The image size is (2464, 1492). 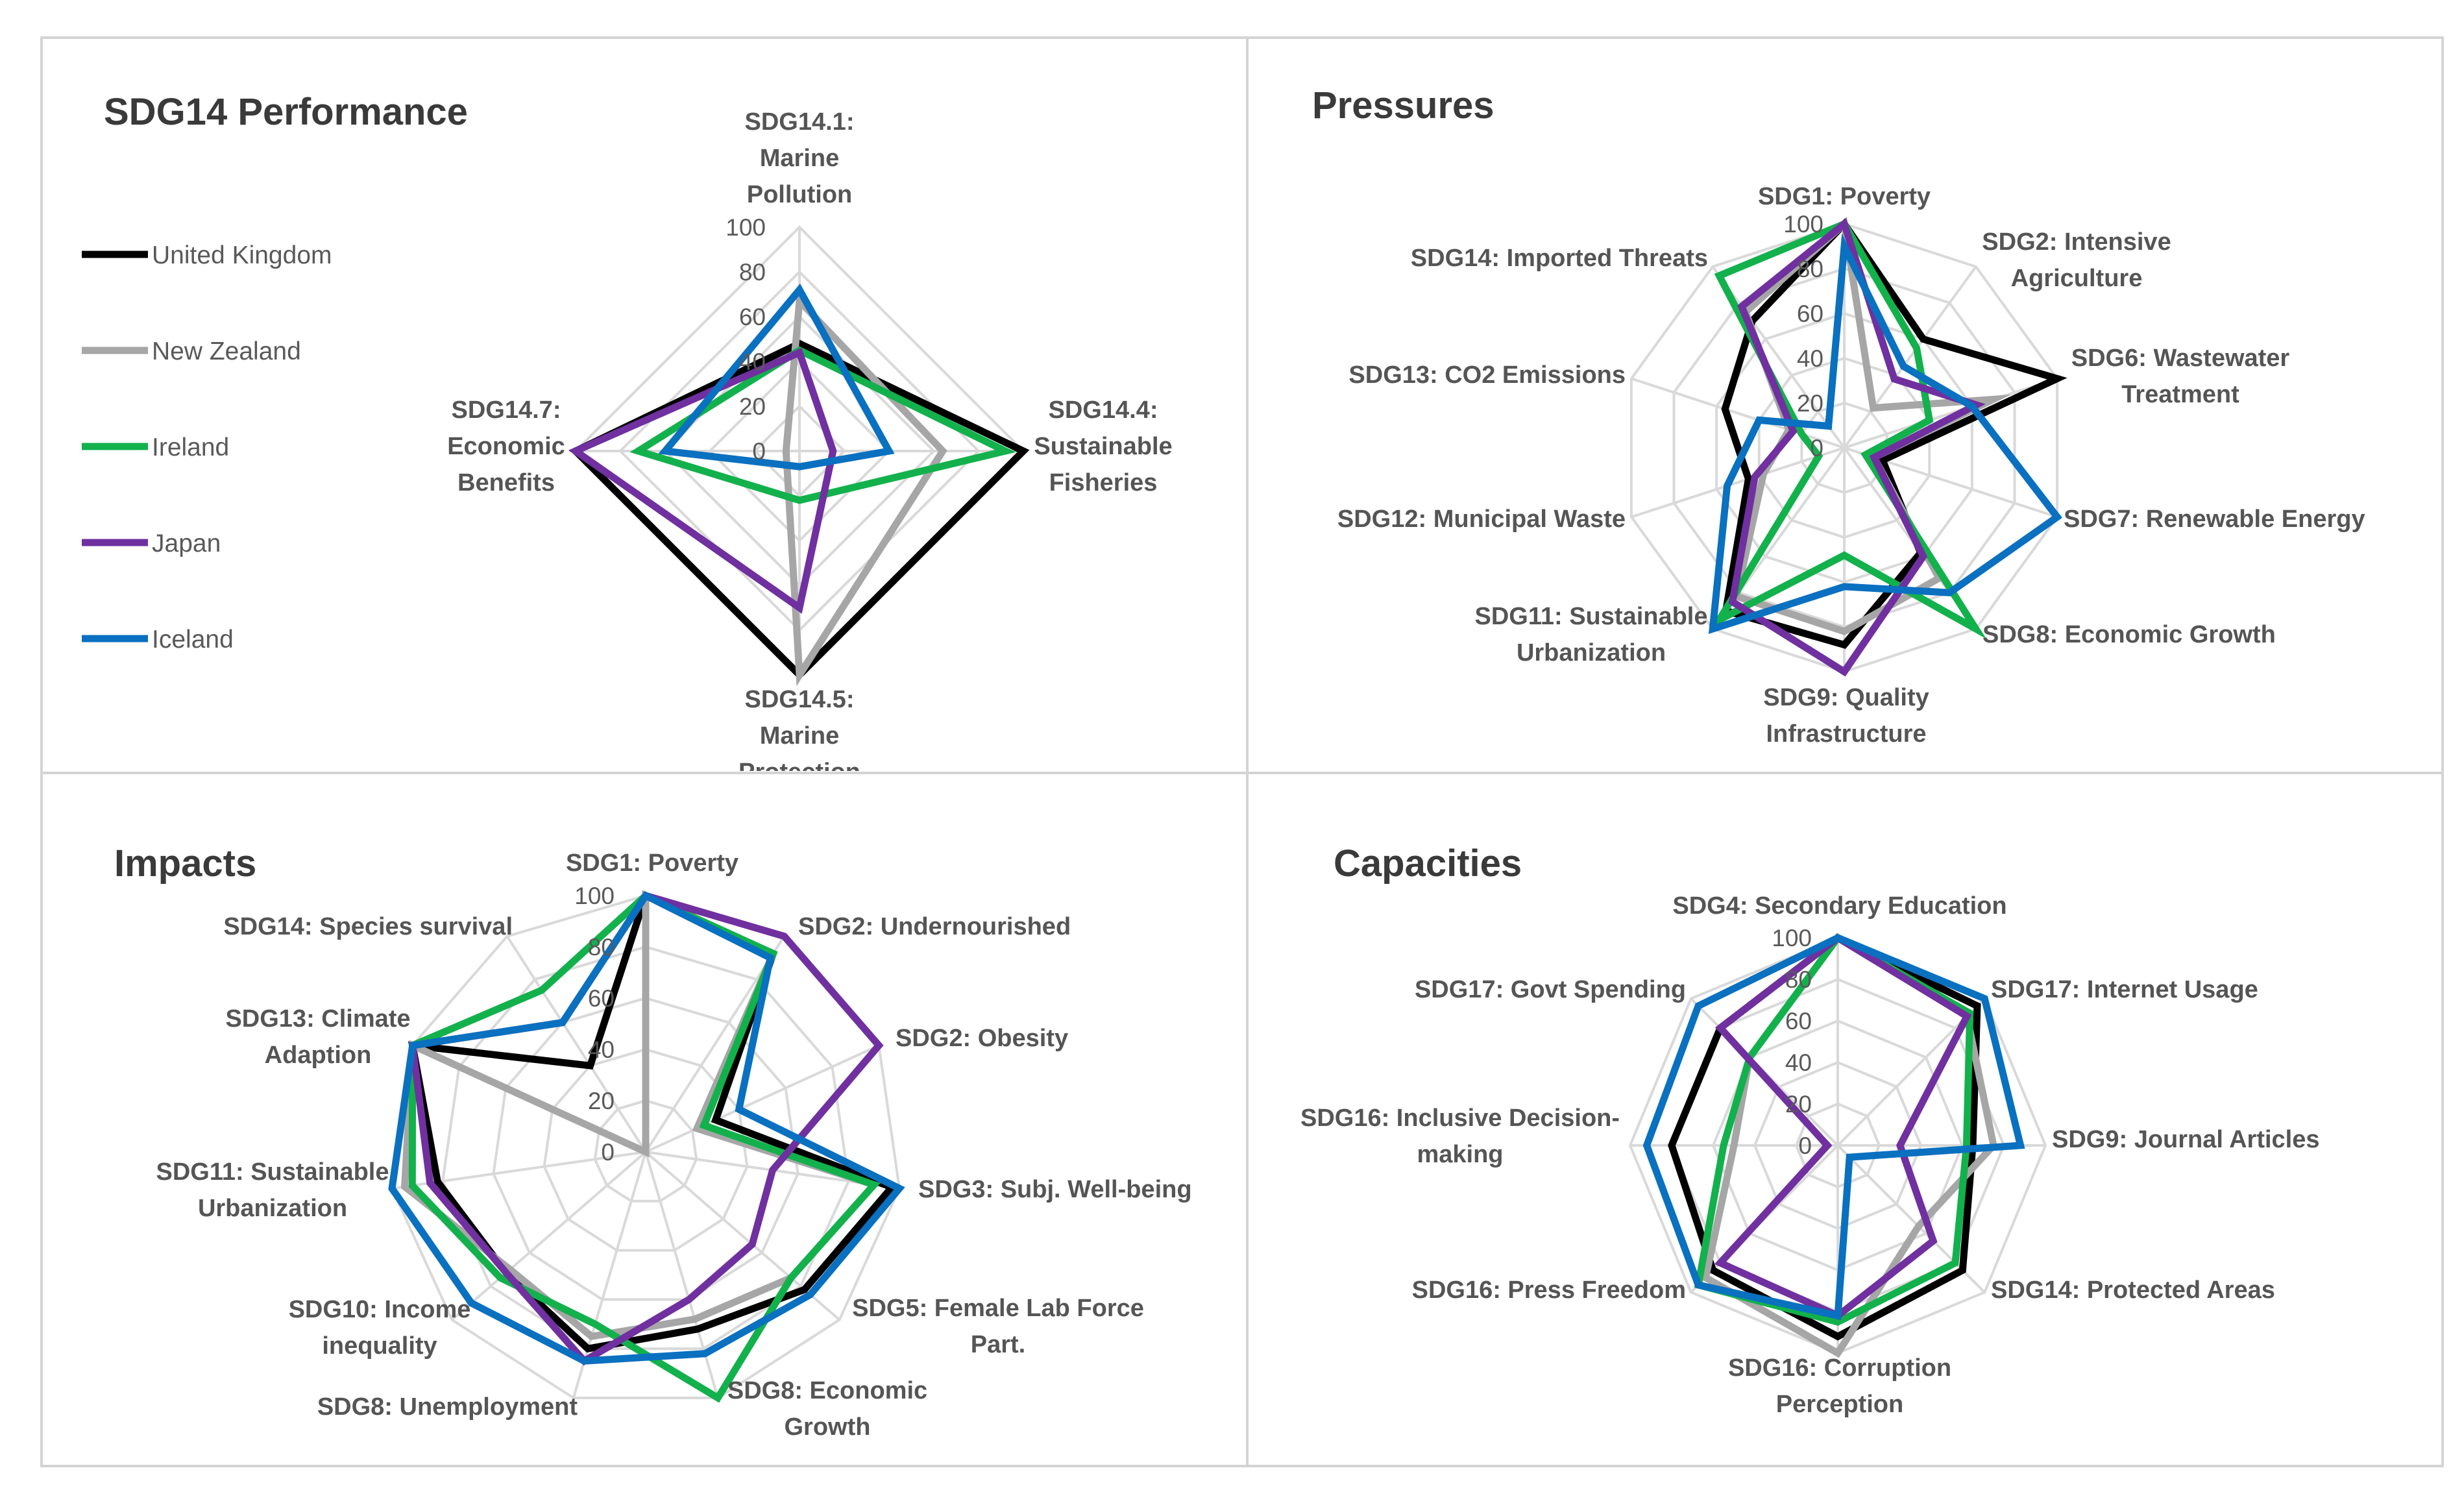 What do you see at coordinates (799, 736) in the screenshot?
I see `category-label-sdg14-5-marine-protection: SDG14.5: Marine Protection` at bounding box center [799, 736].